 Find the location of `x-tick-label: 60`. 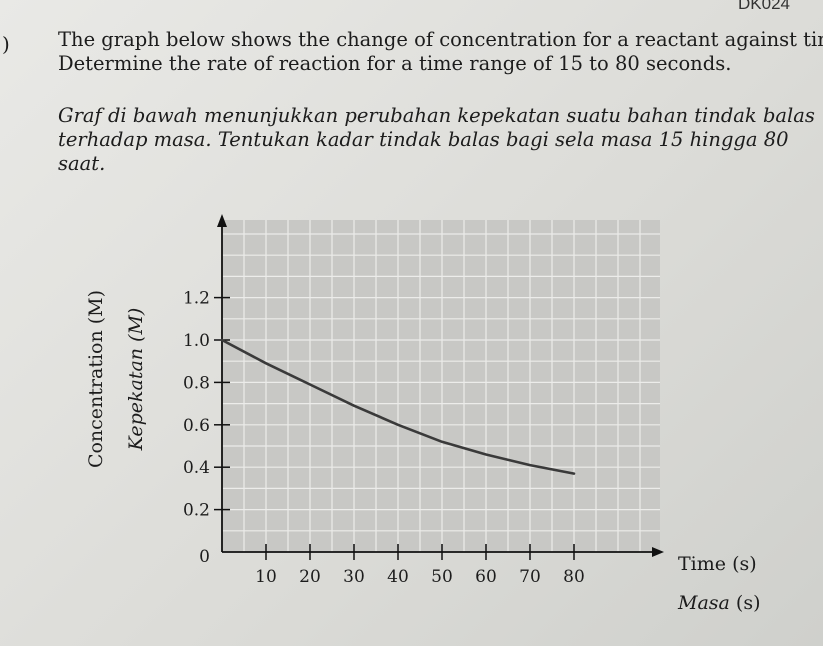

x-tick-label: 60 is located at coordinates (486, 577).